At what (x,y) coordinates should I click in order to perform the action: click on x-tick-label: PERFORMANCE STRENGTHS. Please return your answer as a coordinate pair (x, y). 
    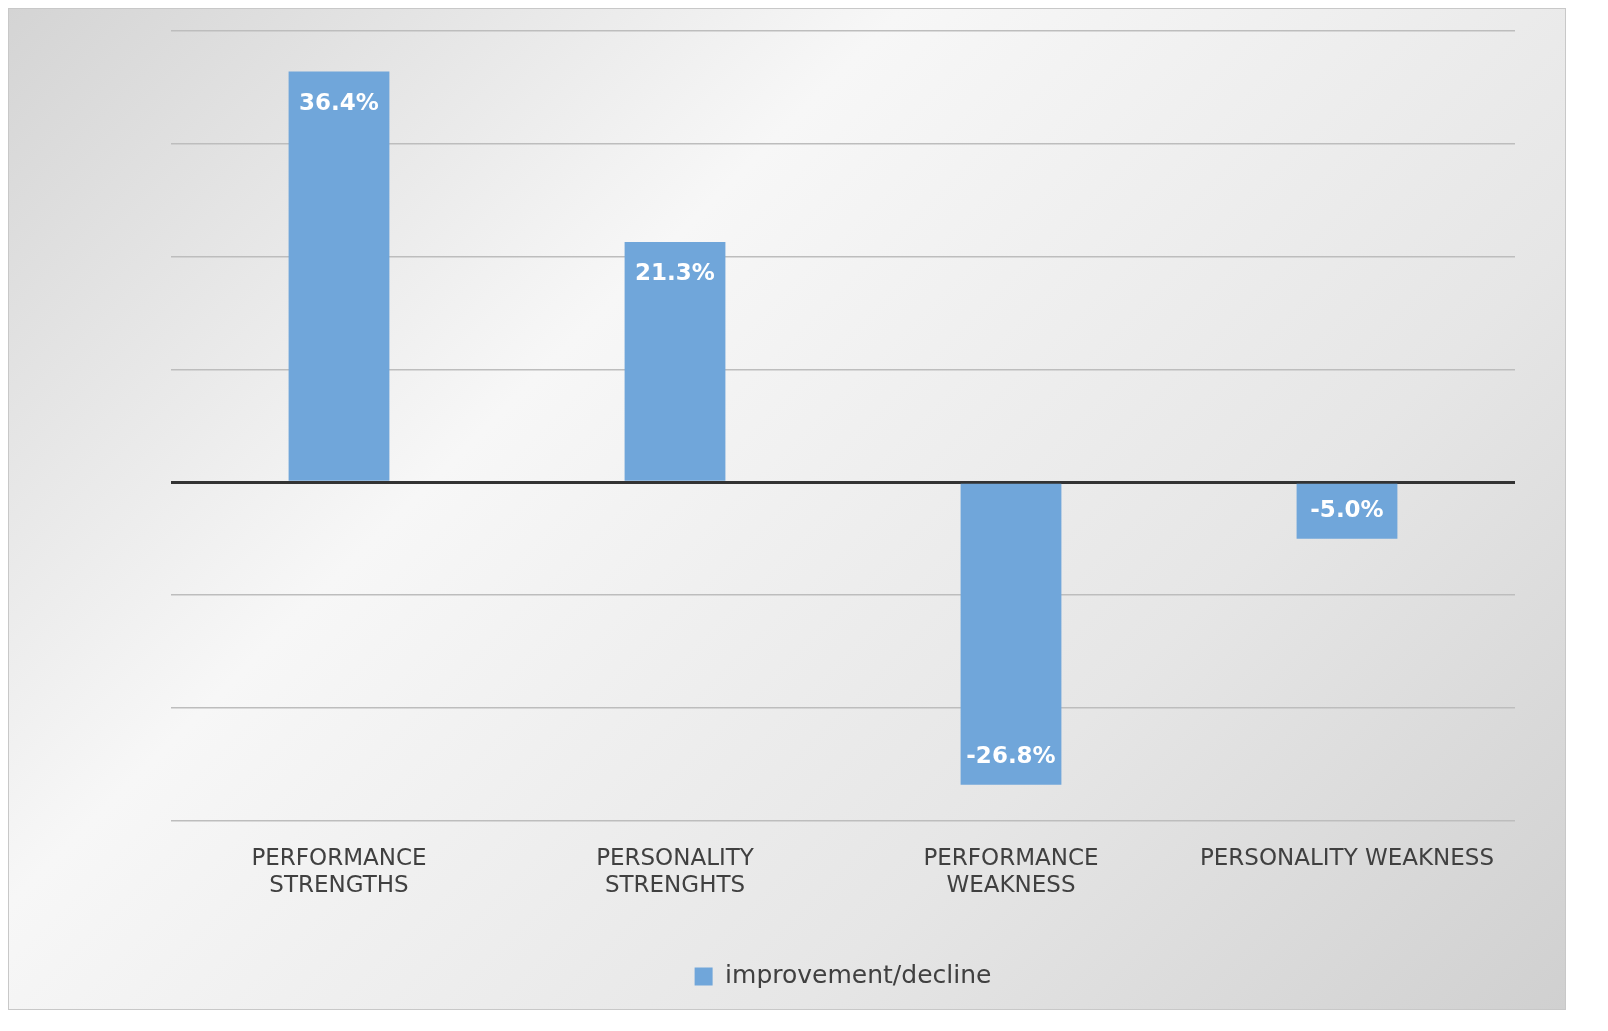
    Looking at the image, I should click on (339, 870).